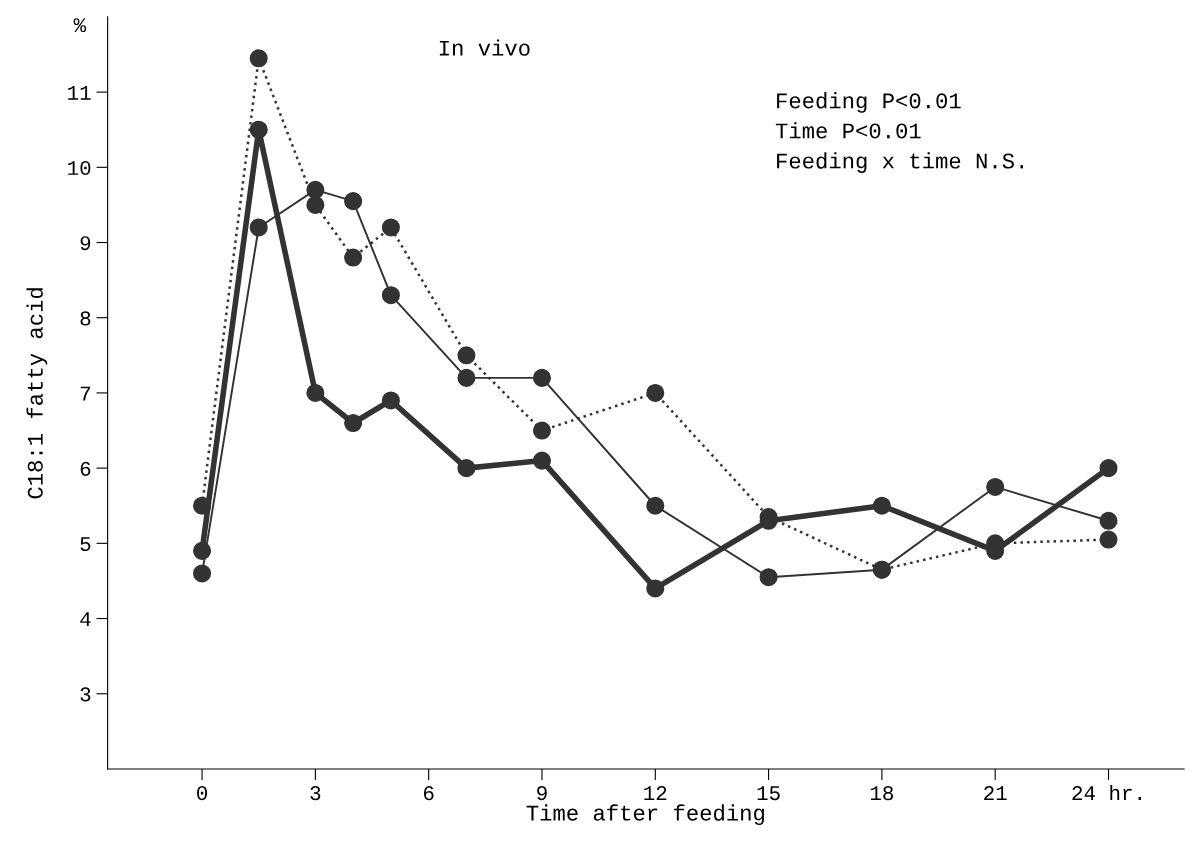  What do you see at coordinates (85, 619) in the screenshot?
I see `y-tick-label: 4` at bounding box center [85, 619].